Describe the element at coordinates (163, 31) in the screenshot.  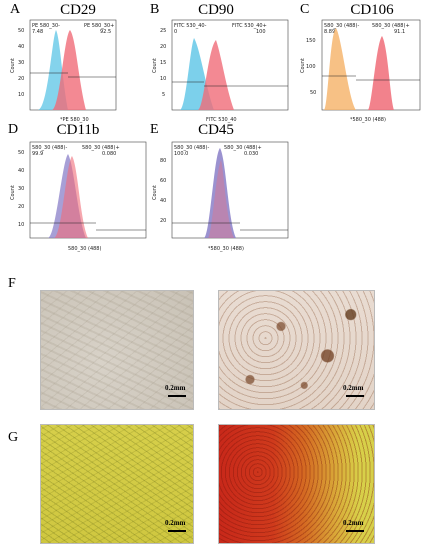
I see `svg-text: 25` at that location.